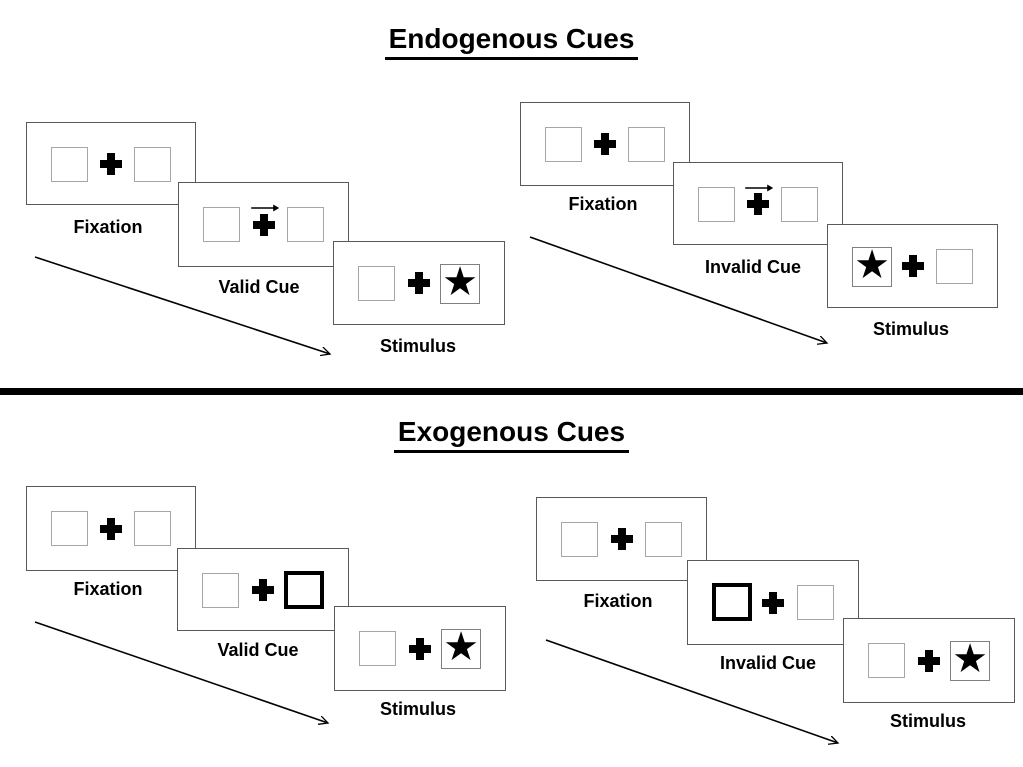 The height and width of the screenshot is (767, 1023). I want to click on section-title-endogenous: Endogenous Cues, so click(511, 41).